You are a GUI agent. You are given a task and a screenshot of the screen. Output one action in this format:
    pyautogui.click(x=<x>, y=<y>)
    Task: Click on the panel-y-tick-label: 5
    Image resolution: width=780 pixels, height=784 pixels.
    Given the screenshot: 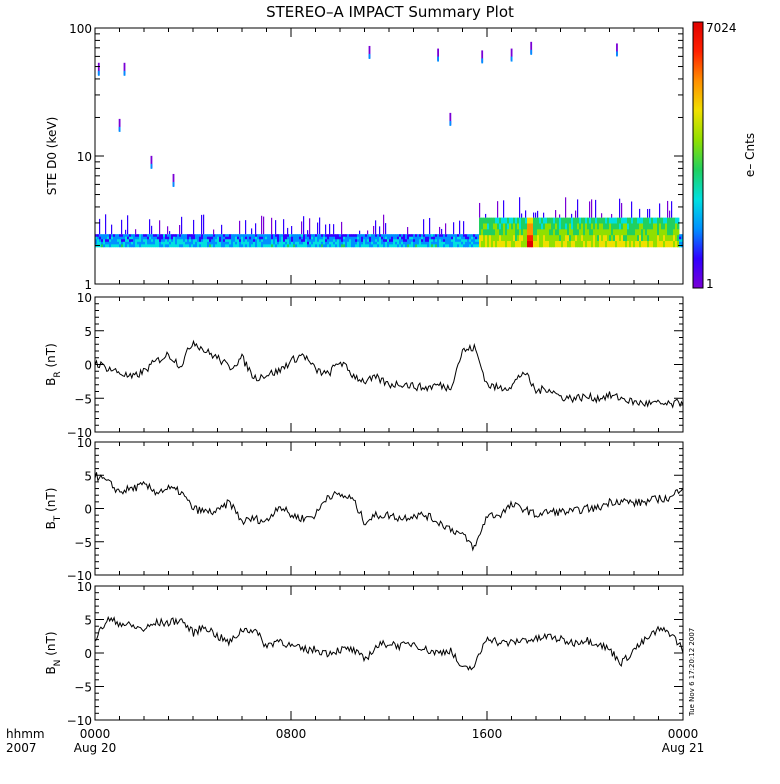 What is the action you would take?
    pyautogui.click(x=88, y=621)
    